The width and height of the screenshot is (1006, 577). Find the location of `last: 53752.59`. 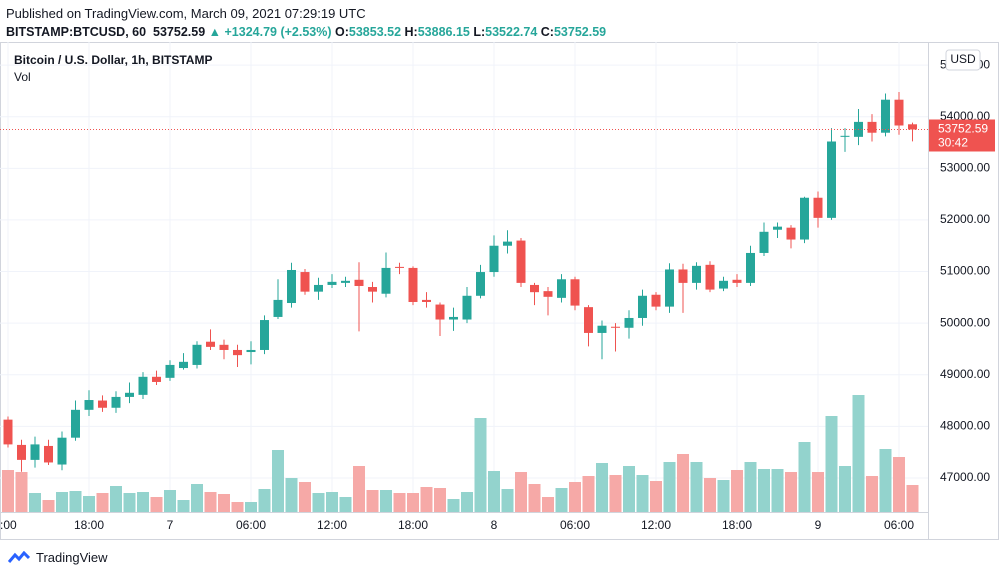

last: 53752.59 is located at coordinates (179, 32).